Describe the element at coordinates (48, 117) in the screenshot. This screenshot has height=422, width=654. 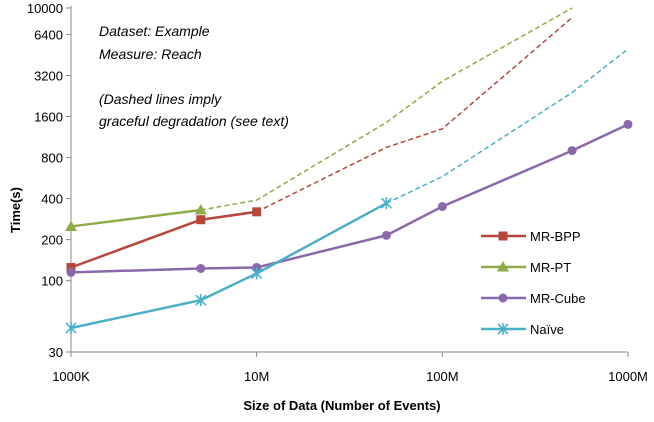
I see `y-tick-label: 1600` at that location.